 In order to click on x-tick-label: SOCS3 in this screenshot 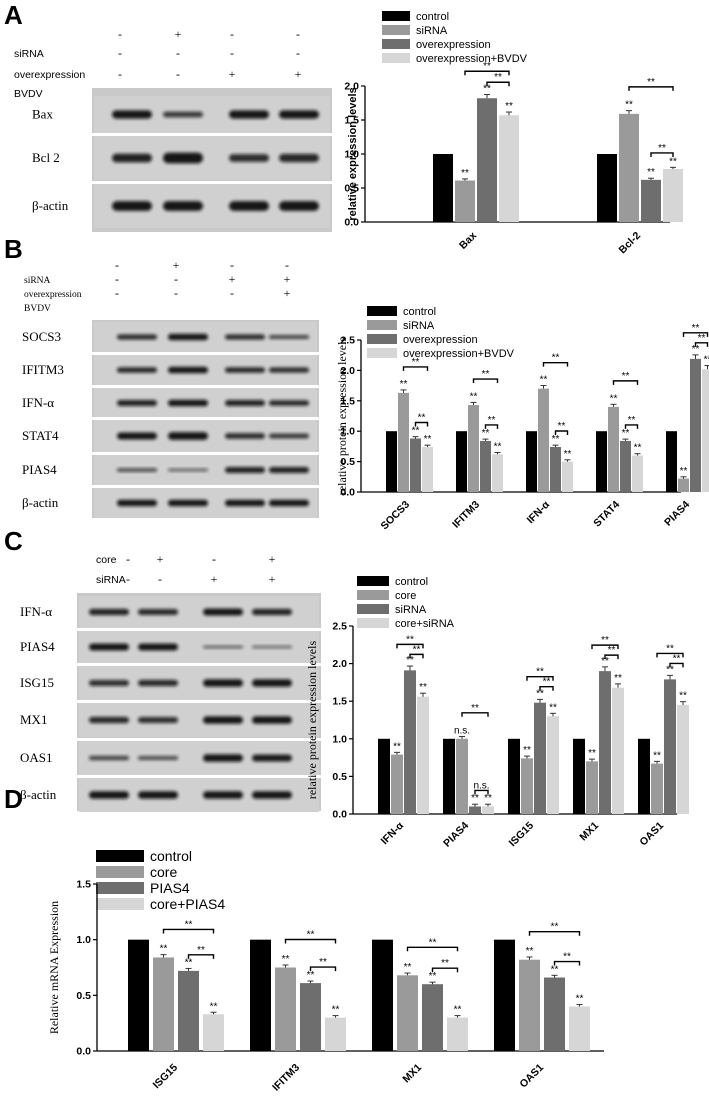, I will do `click(395, 516)`.